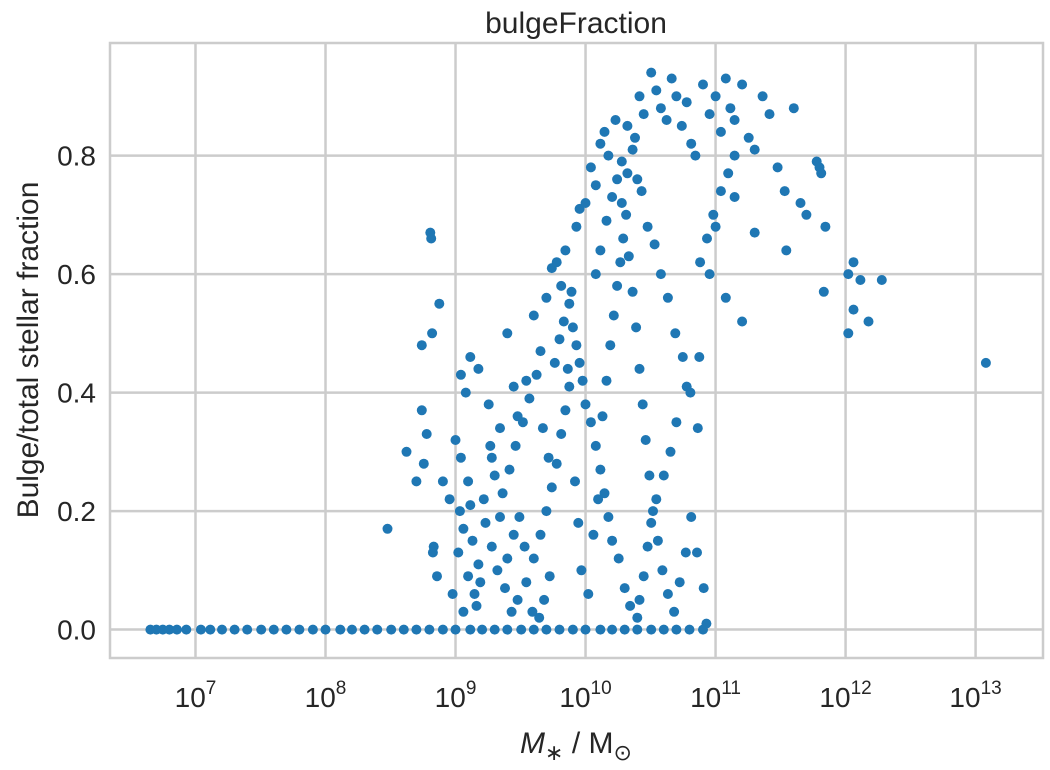  What do you see at coordinates (76, 630) in the screenshot?
I see `y-tick-label-0: 0.0` at bounding box center [76, 630].